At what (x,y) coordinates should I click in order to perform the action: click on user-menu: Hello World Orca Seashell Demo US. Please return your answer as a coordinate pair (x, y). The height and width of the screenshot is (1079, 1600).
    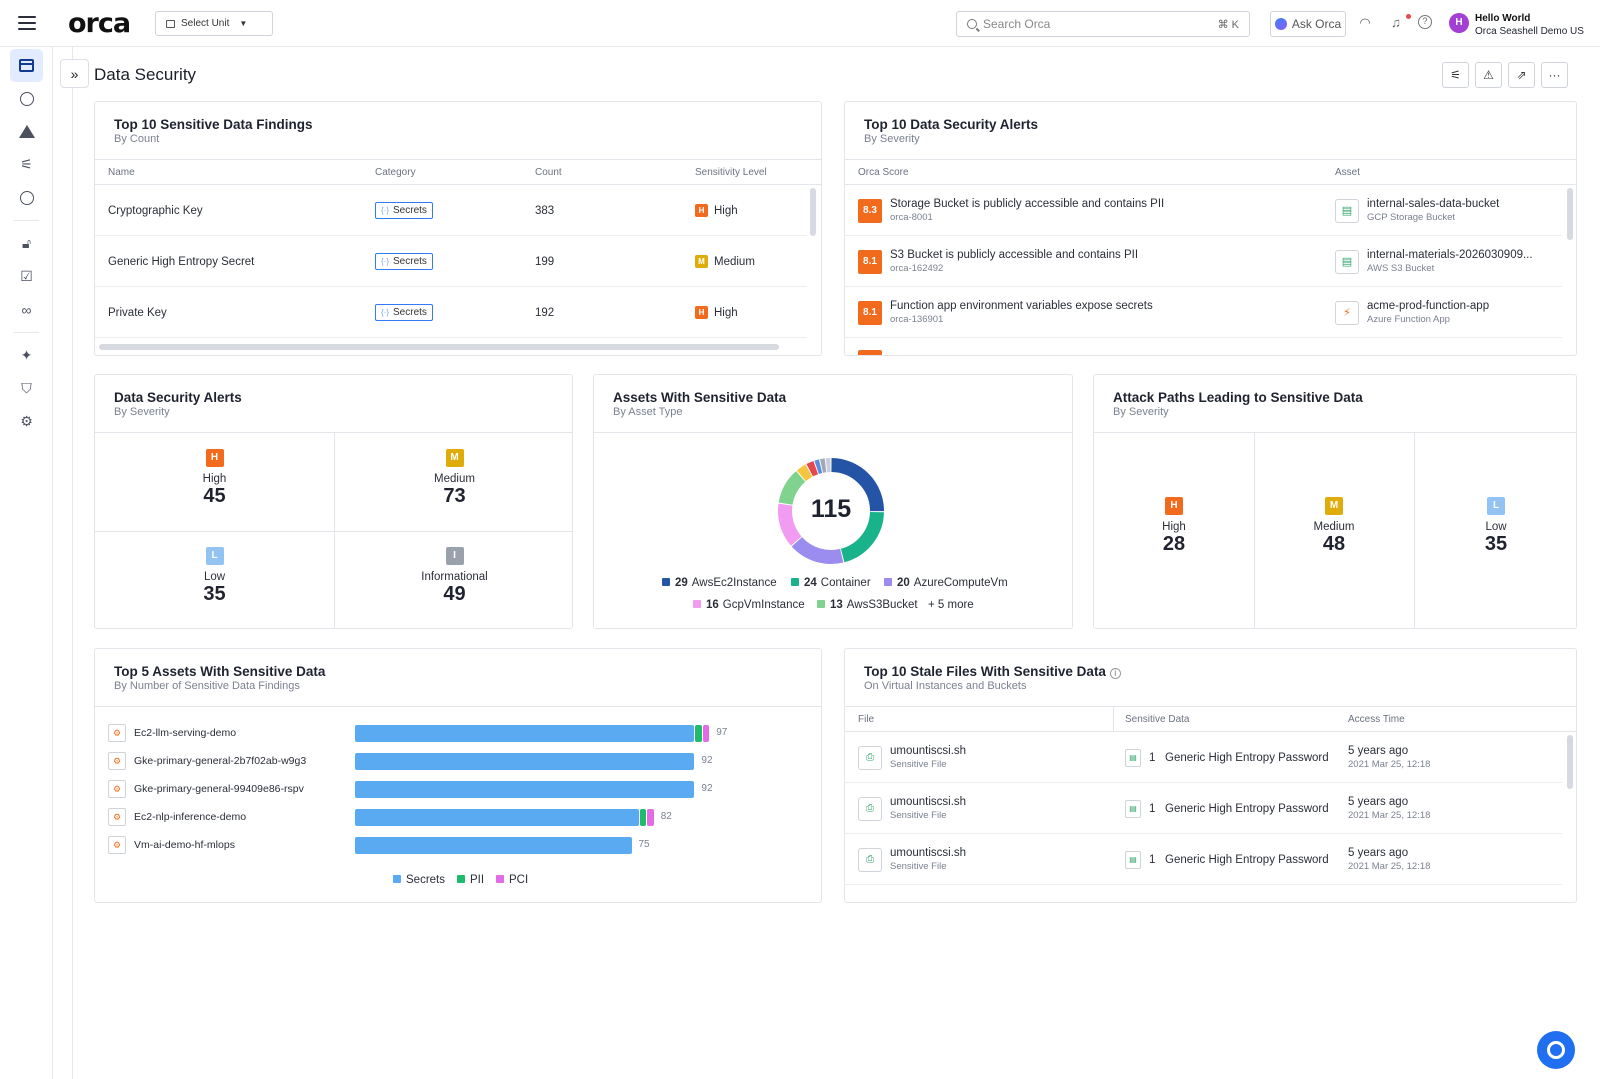
    Looking at the image, I should click on (1537, 25).